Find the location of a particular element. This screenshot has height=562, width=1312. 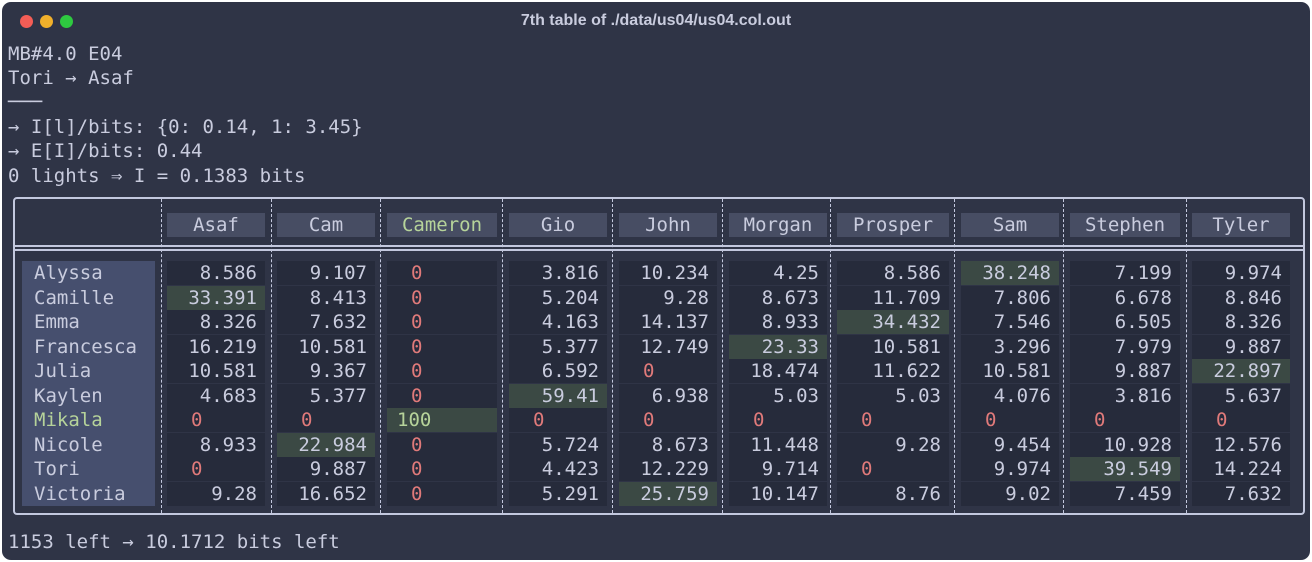

table-cell: 4.163 is located at coordinates (558, 322).